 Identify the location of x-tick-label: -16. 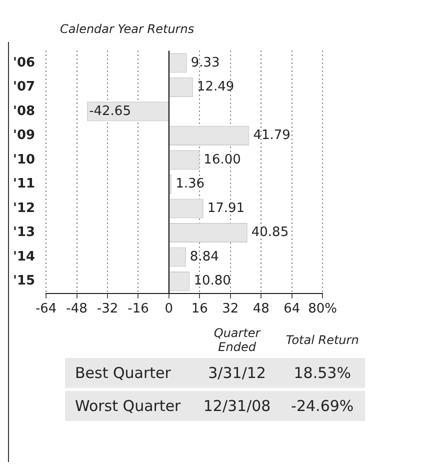
(138, 309).